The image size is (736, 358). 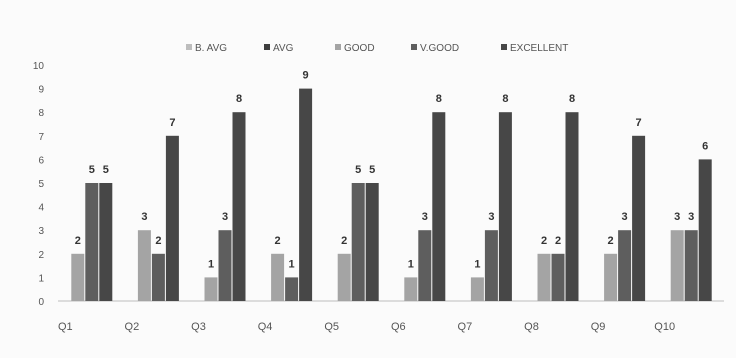 I want to click on legend-label: B. AVG, so click(x=211, y=48).